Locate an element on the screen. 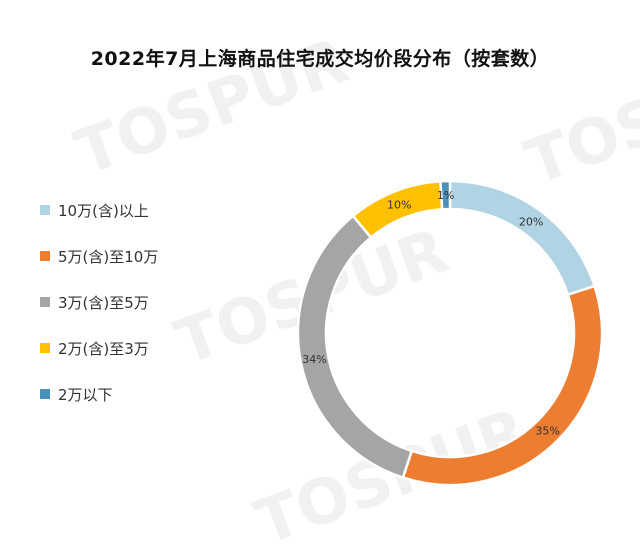 This screenshot has height=559, width=640. legend-item: 10万(含)以上 is located at coordinates (94, 210).